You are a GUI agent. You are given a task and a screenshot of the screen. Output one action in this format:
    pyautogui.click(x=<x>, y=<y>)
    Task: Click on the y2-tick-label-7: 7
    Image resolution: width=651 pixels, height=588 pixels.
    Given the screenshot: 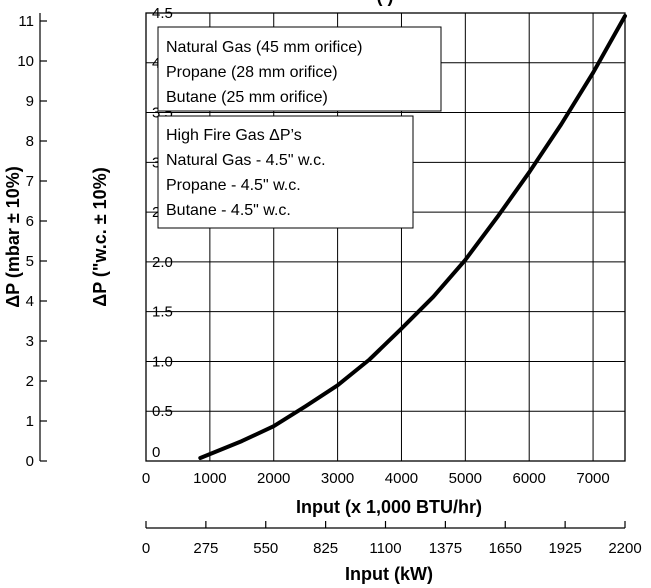 What is the action you would take?
    pyautogui.click(x=30, y=181)
    